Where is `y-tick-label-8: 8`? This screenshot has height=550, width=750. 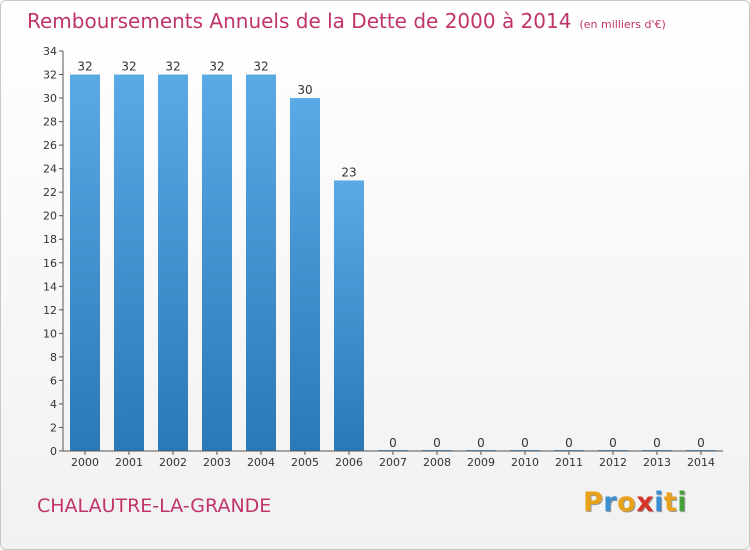
y-tick-label-8: 8 is located at coordinates (53, 357).